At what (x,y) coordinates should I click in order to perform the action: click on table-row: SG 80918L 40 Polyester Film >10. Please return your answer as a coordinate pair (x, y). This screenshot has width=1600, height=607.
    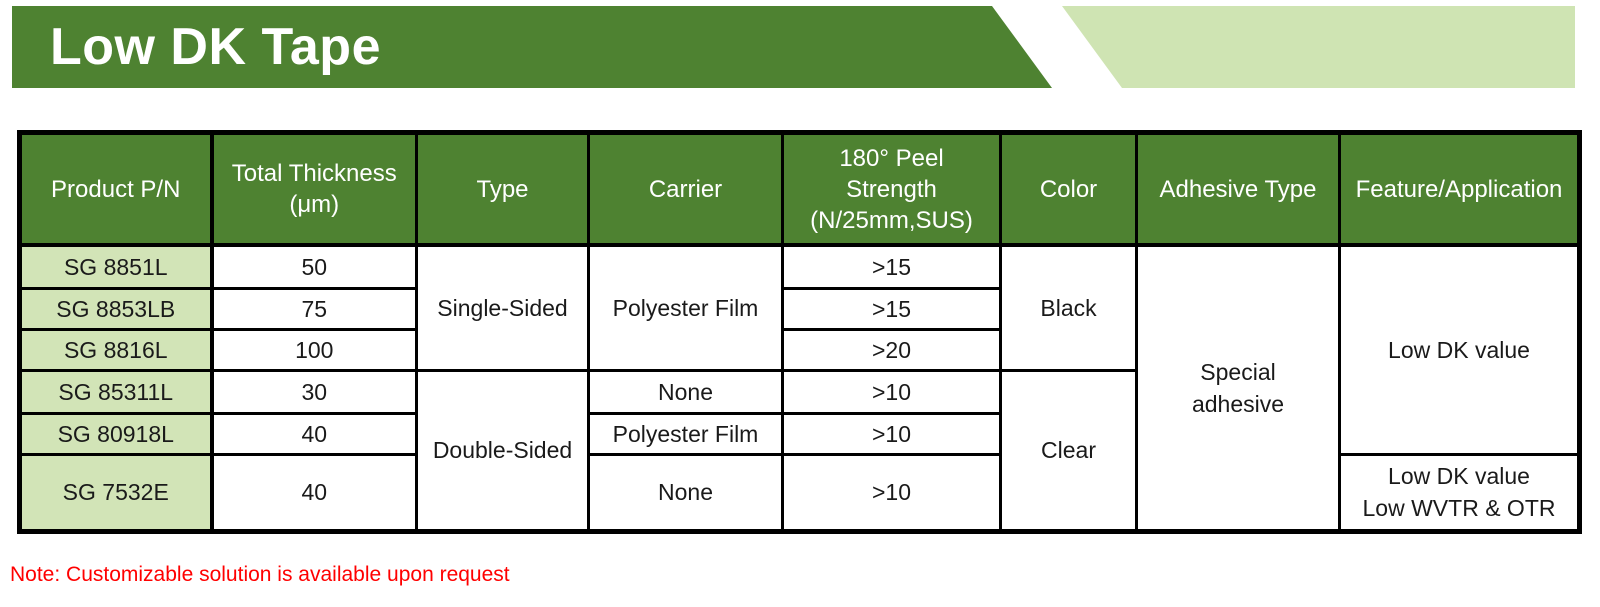
    Looking at the image, I should click on (799, 433).